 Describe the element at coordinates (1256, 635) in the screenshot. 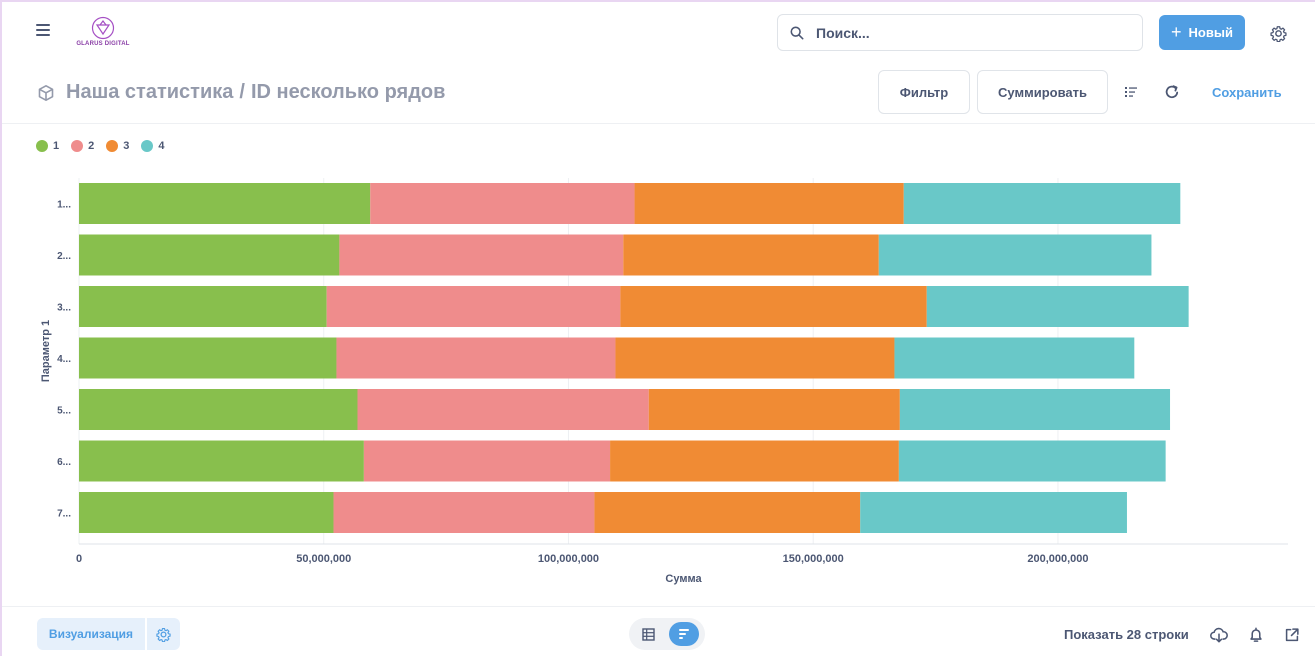

I see `bell-icon` at that location.